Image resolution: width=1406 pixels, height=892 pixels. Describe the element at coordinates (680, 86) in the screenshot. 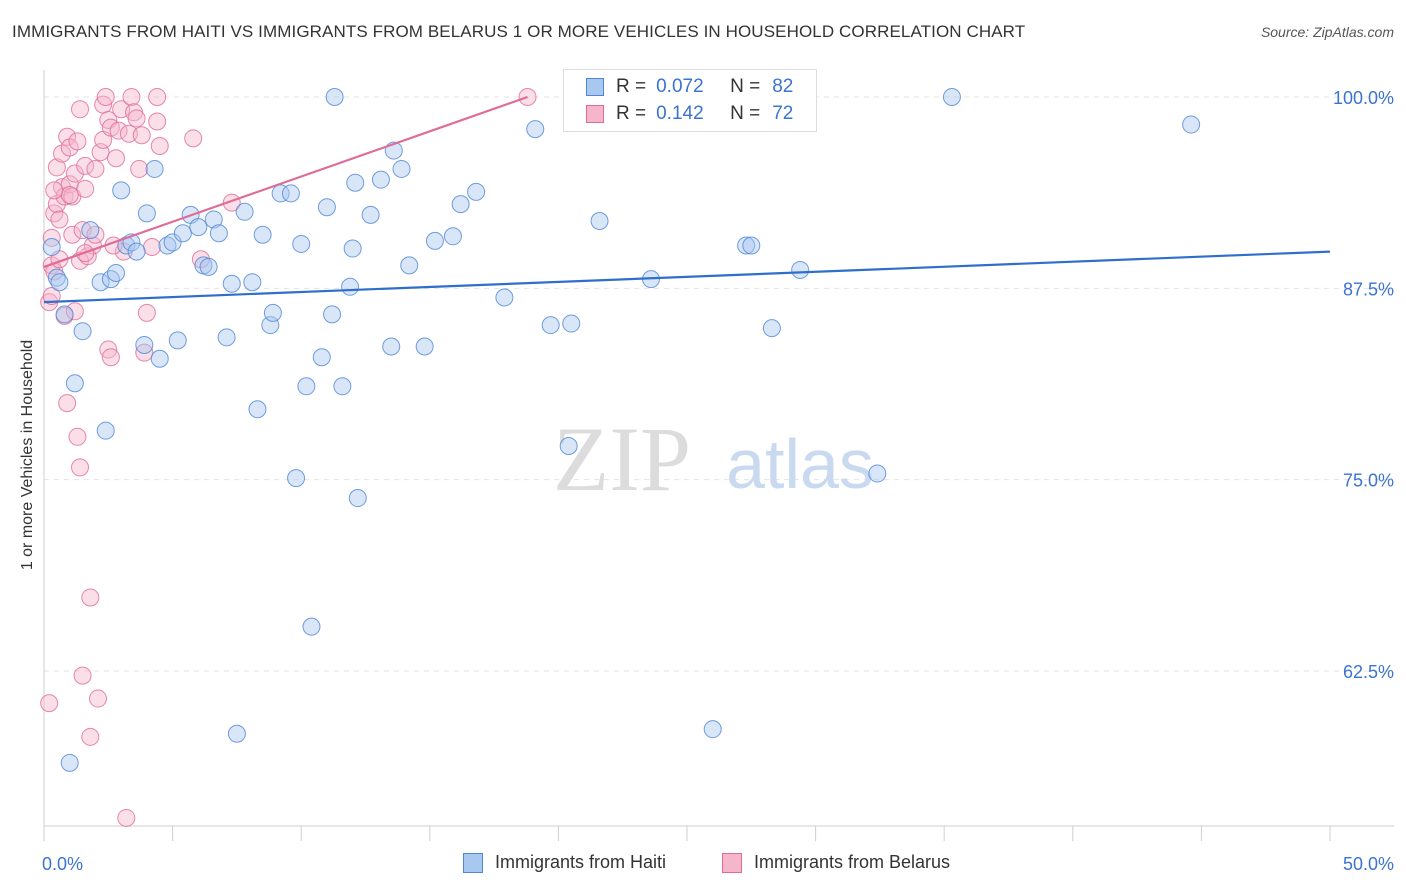

I see `legend-r-value: 0.072` at that location.